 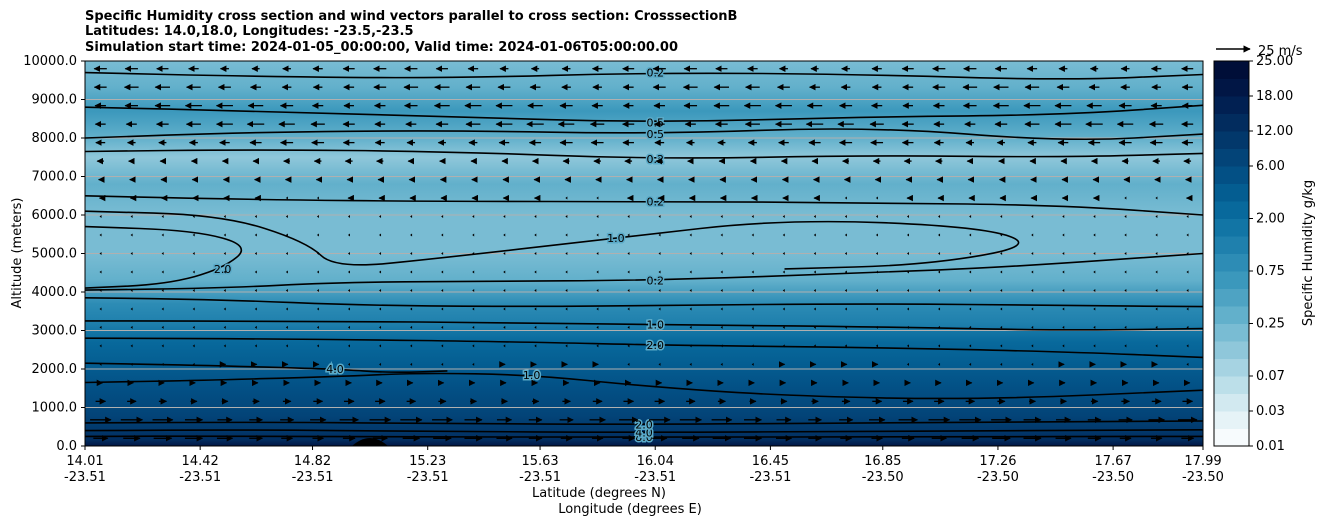 What do you see at coordinates (55, 408) in the screenshot?
I see `y-tick-label: 1000.0` at bounding box center [55, 408].